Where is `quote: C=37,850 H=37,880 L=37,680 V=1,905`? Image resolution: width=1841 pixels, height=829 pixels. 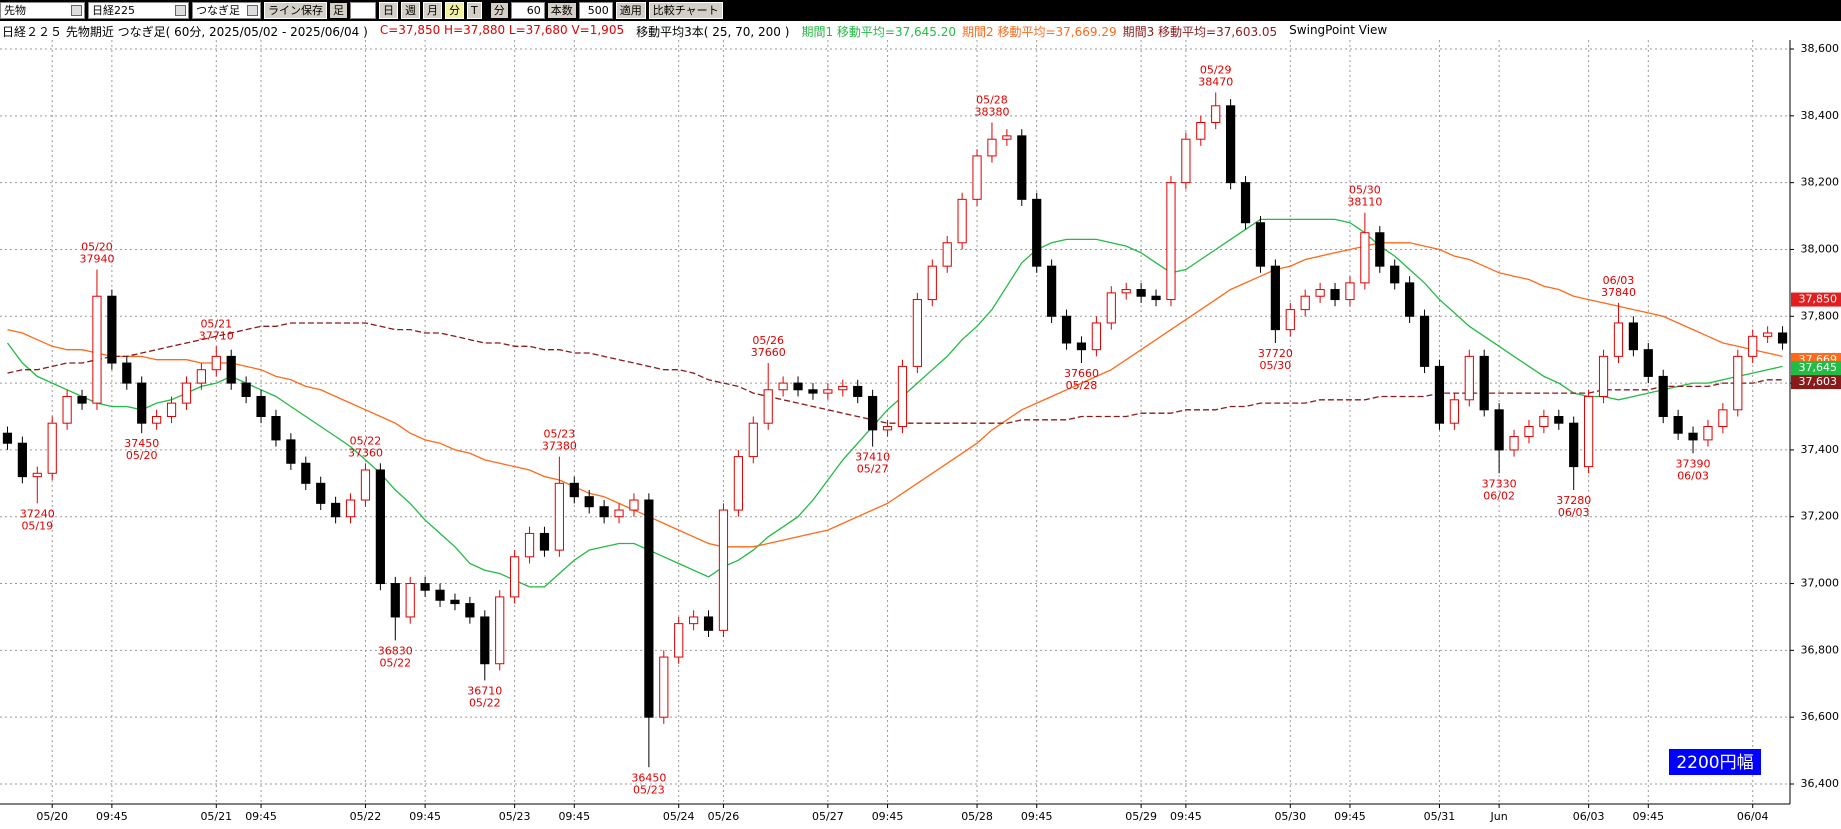
quote: C=37,850 H=37,880 L=37,680 V=1,905 is located at coordinates (502, 30).